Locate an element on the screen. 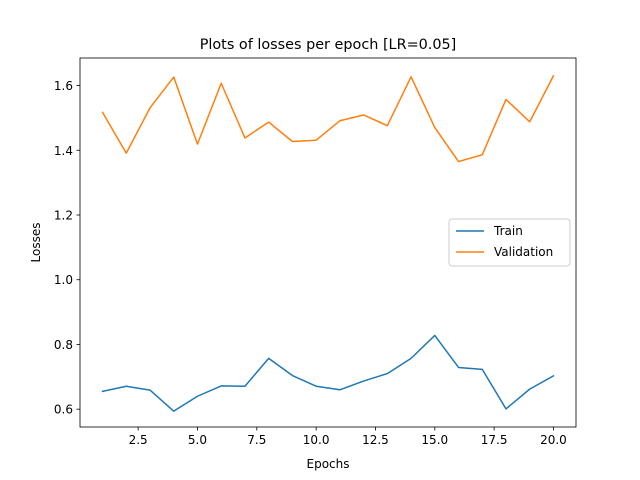 The width and height of the screenshot is (640, 480). series-line-train is located at coordinates (328, 373).